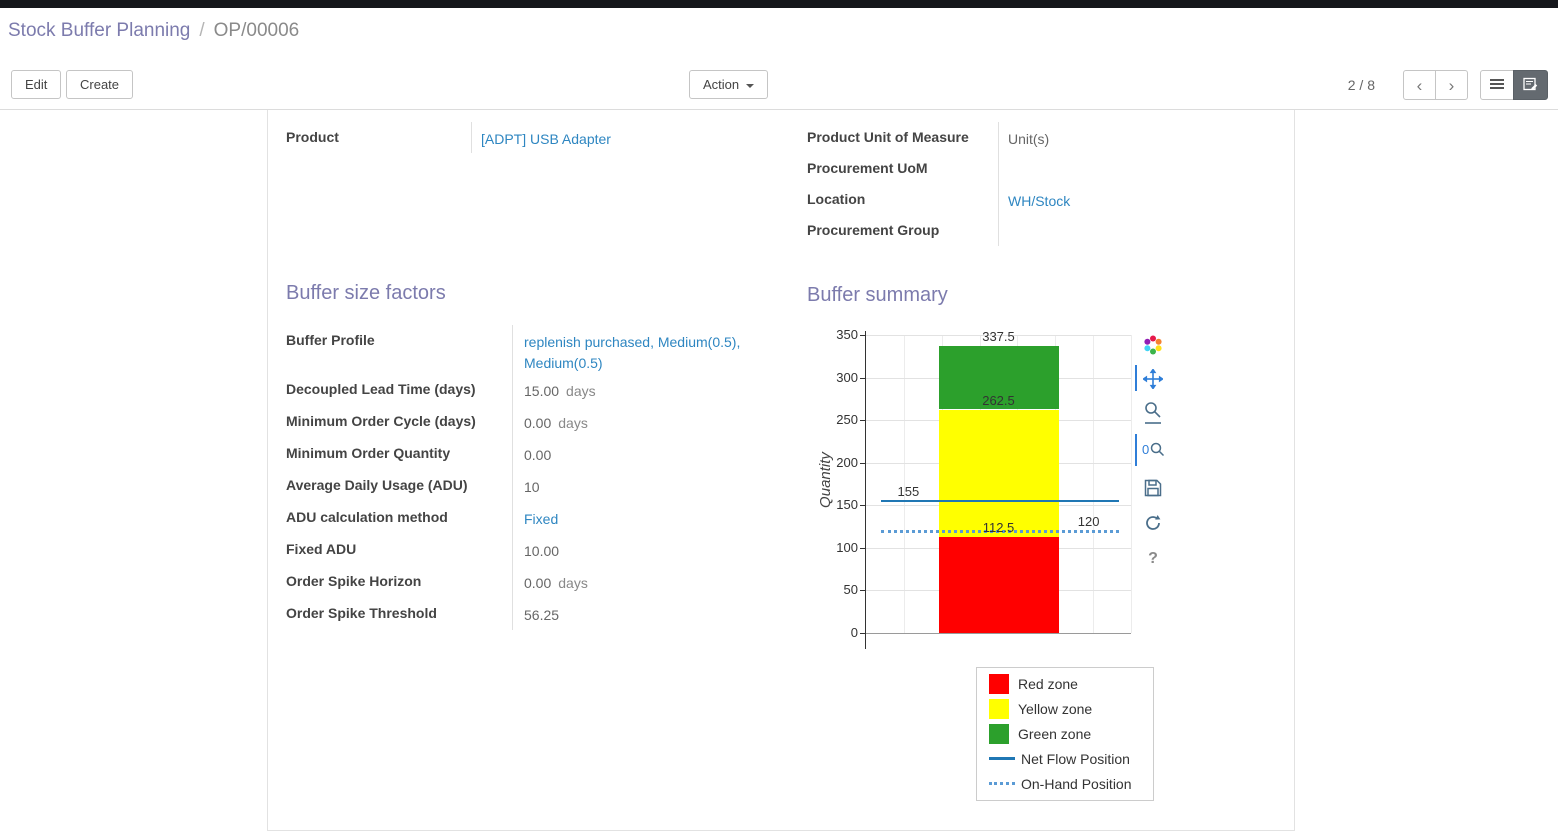  I want to click on refresh-icon, so click(1153, 523).